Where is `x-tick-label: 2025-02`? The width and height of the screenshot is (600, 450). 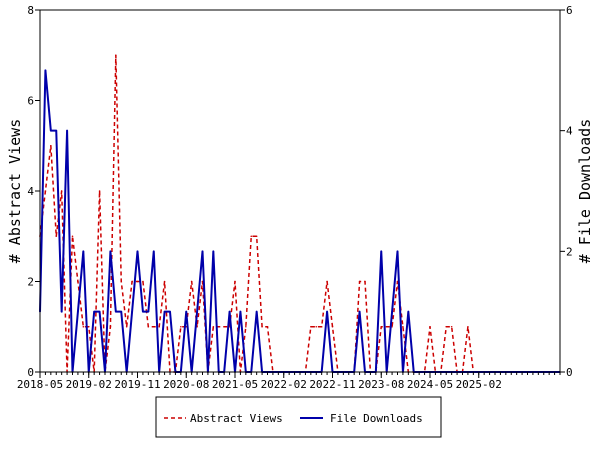 x-tick-label: 2025-02 is located at coordinates (479, 384).